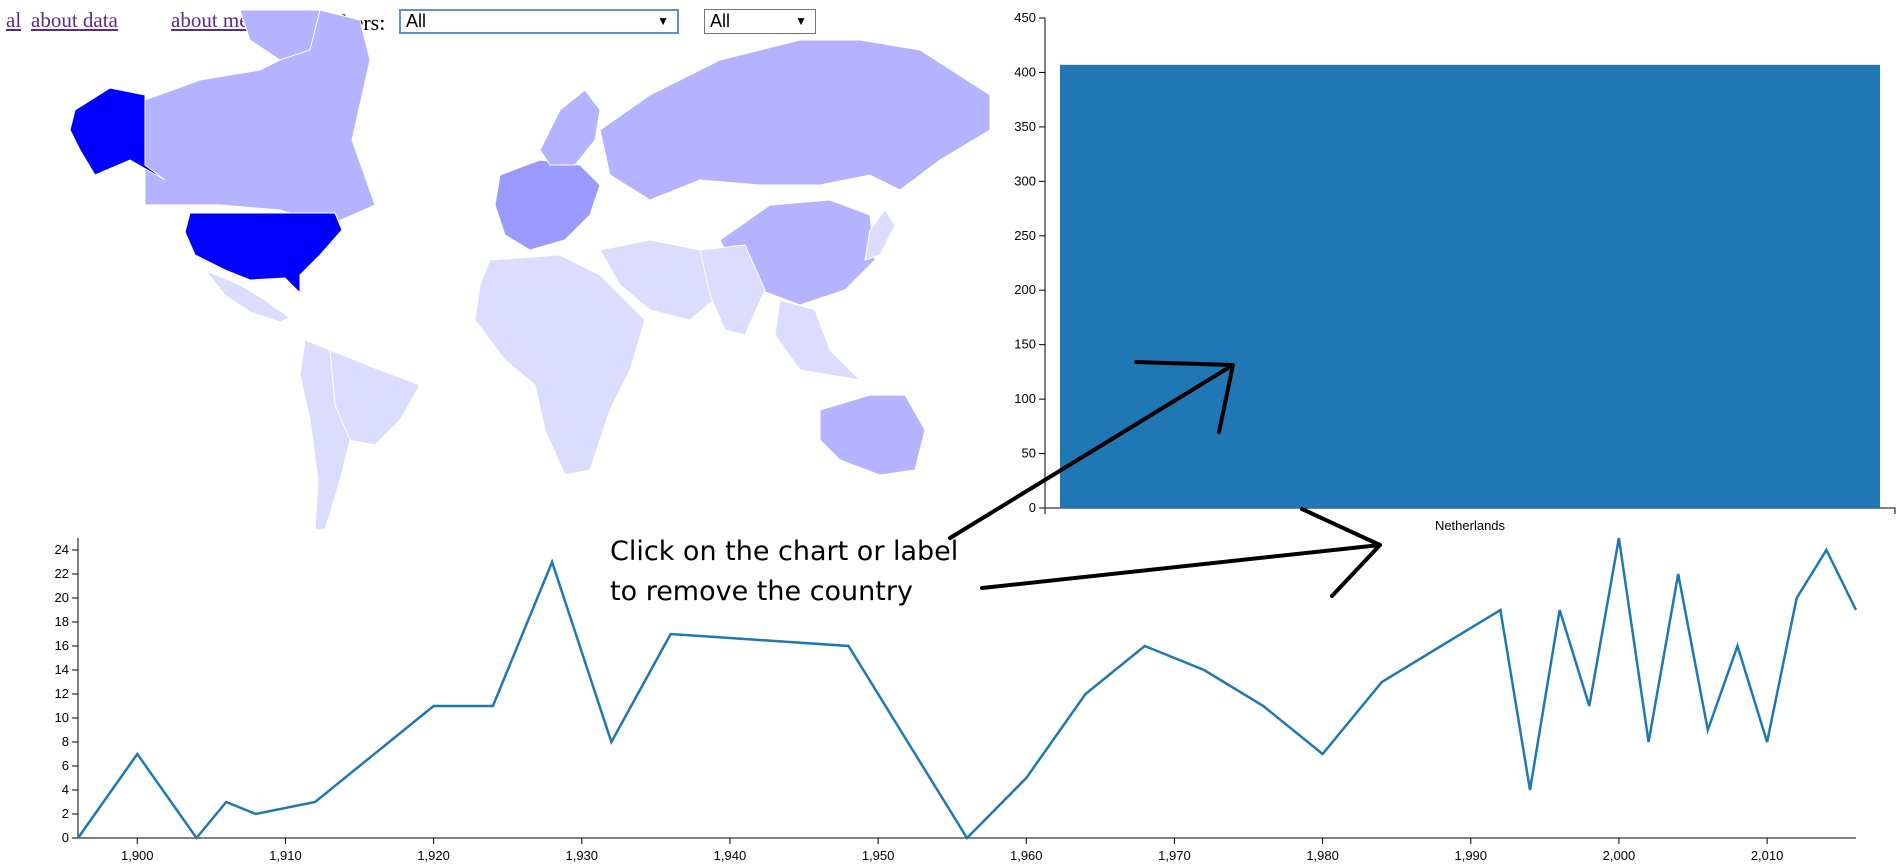  Describe the element at coordinates (280, 35) in the screenshot. I see `country-greenland` at that location.